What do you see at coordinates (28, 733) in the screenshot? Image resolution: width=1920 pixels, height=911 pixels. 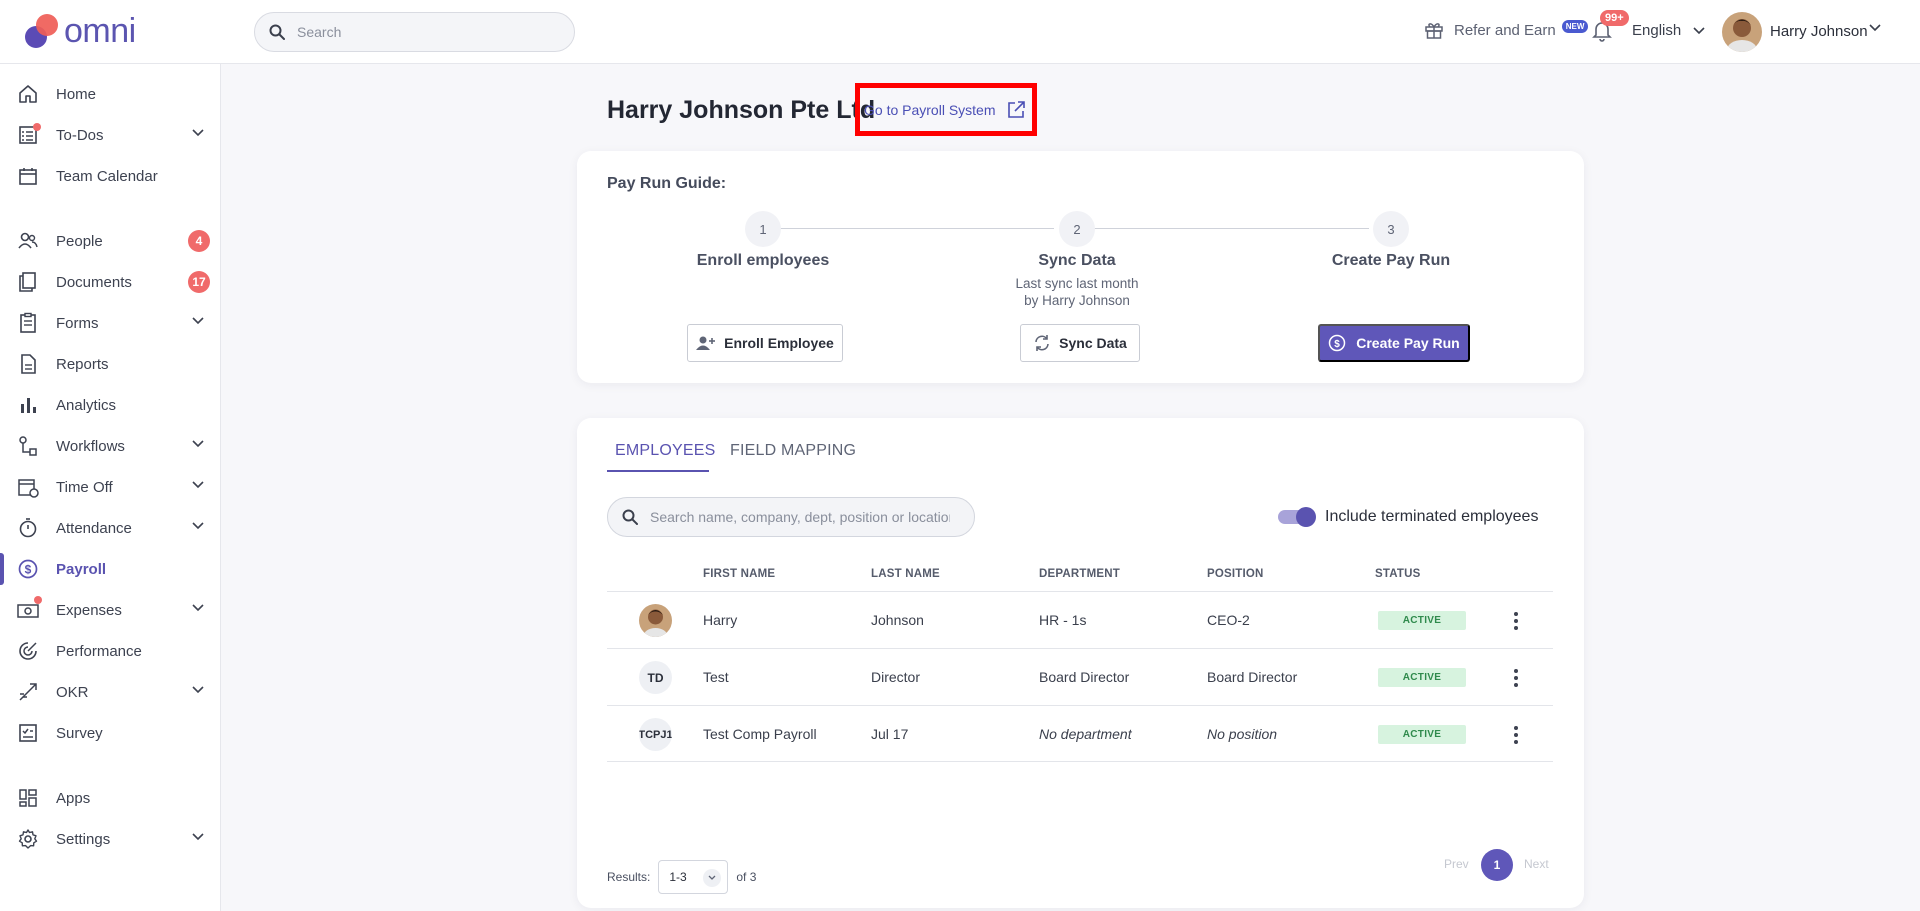 I see `survey-icon` at bounding box center [28, 733].